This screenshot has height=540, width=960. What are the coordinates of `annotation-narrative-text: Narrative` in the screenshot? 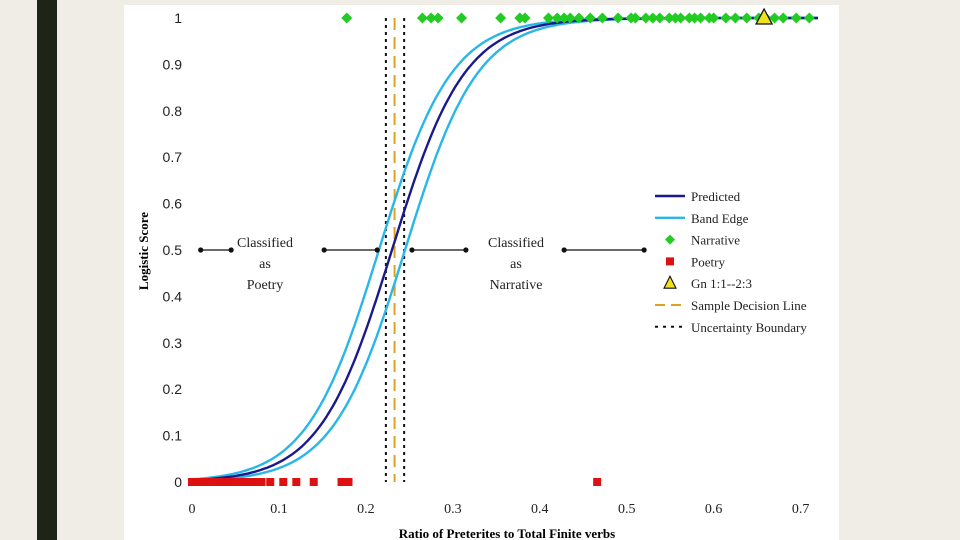 It's located at (516, 285).